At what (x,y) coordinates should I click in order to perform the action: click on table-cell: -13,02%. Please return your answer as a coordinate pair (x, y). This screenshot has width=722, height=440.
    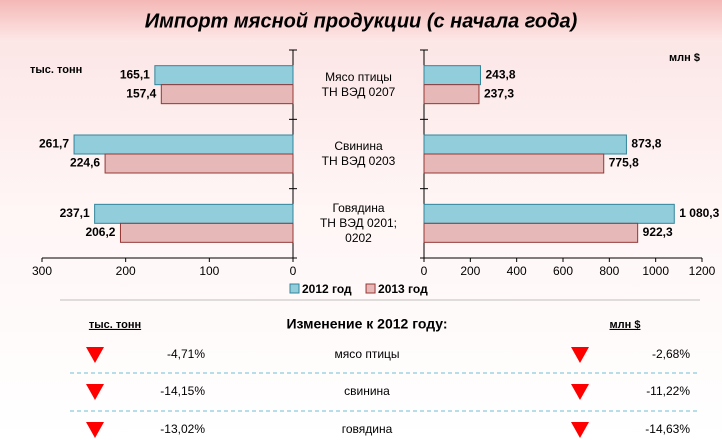
    Looking at the image, I should click on (182, 429).